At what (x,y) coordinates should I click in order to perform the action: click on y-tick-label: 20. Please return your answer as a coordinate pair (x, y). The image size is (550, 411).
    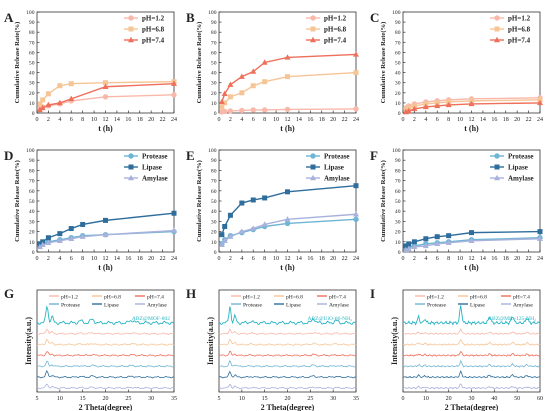
    Looking at the image, I should click on (398, 233).